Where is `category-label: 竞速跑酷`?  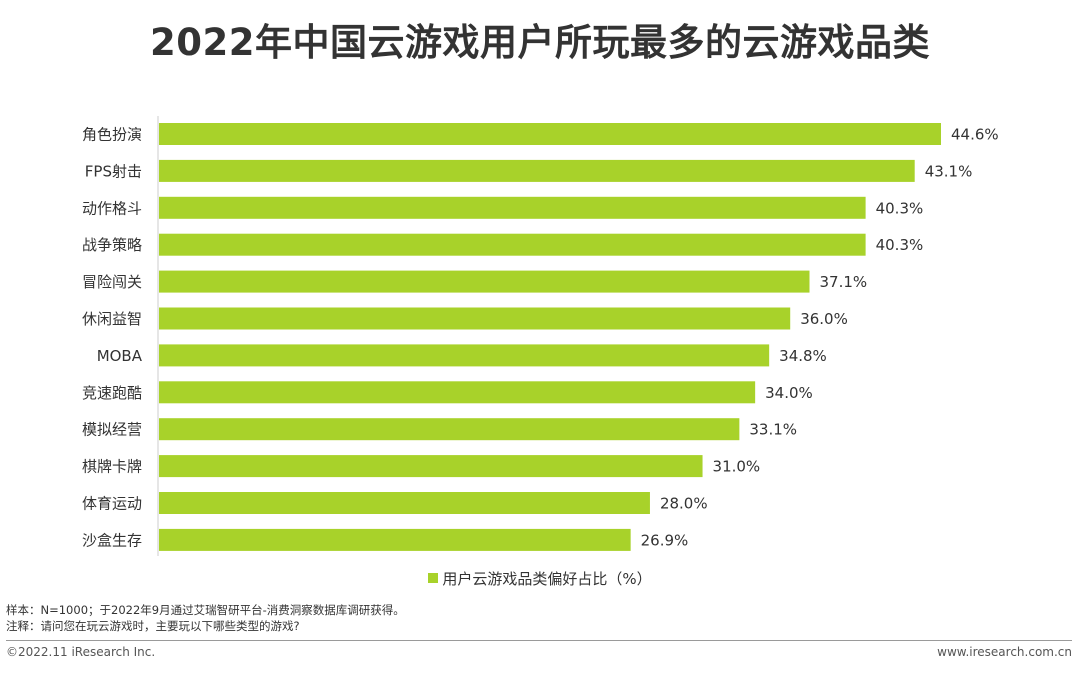
category-label: 竞速跑酷 is located at coordinates (112, 393).